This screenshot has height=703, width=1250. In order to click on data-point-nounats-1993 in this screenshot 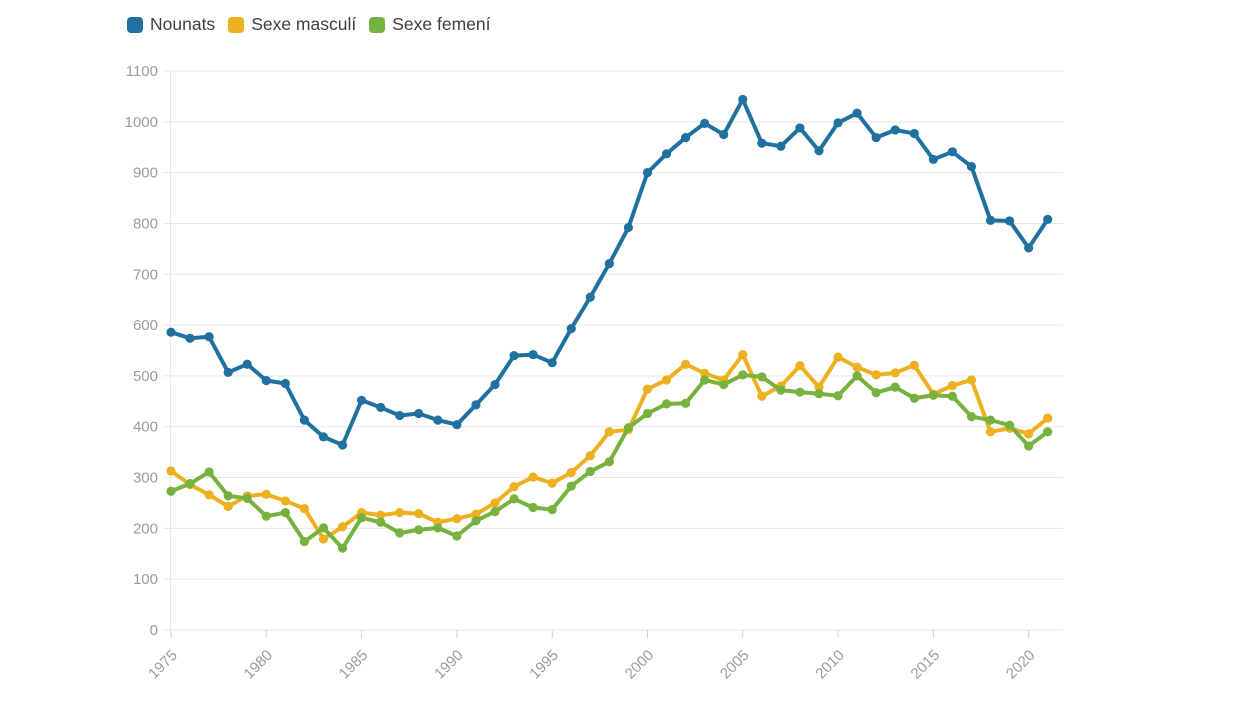, I will do `click(514, 355)`.